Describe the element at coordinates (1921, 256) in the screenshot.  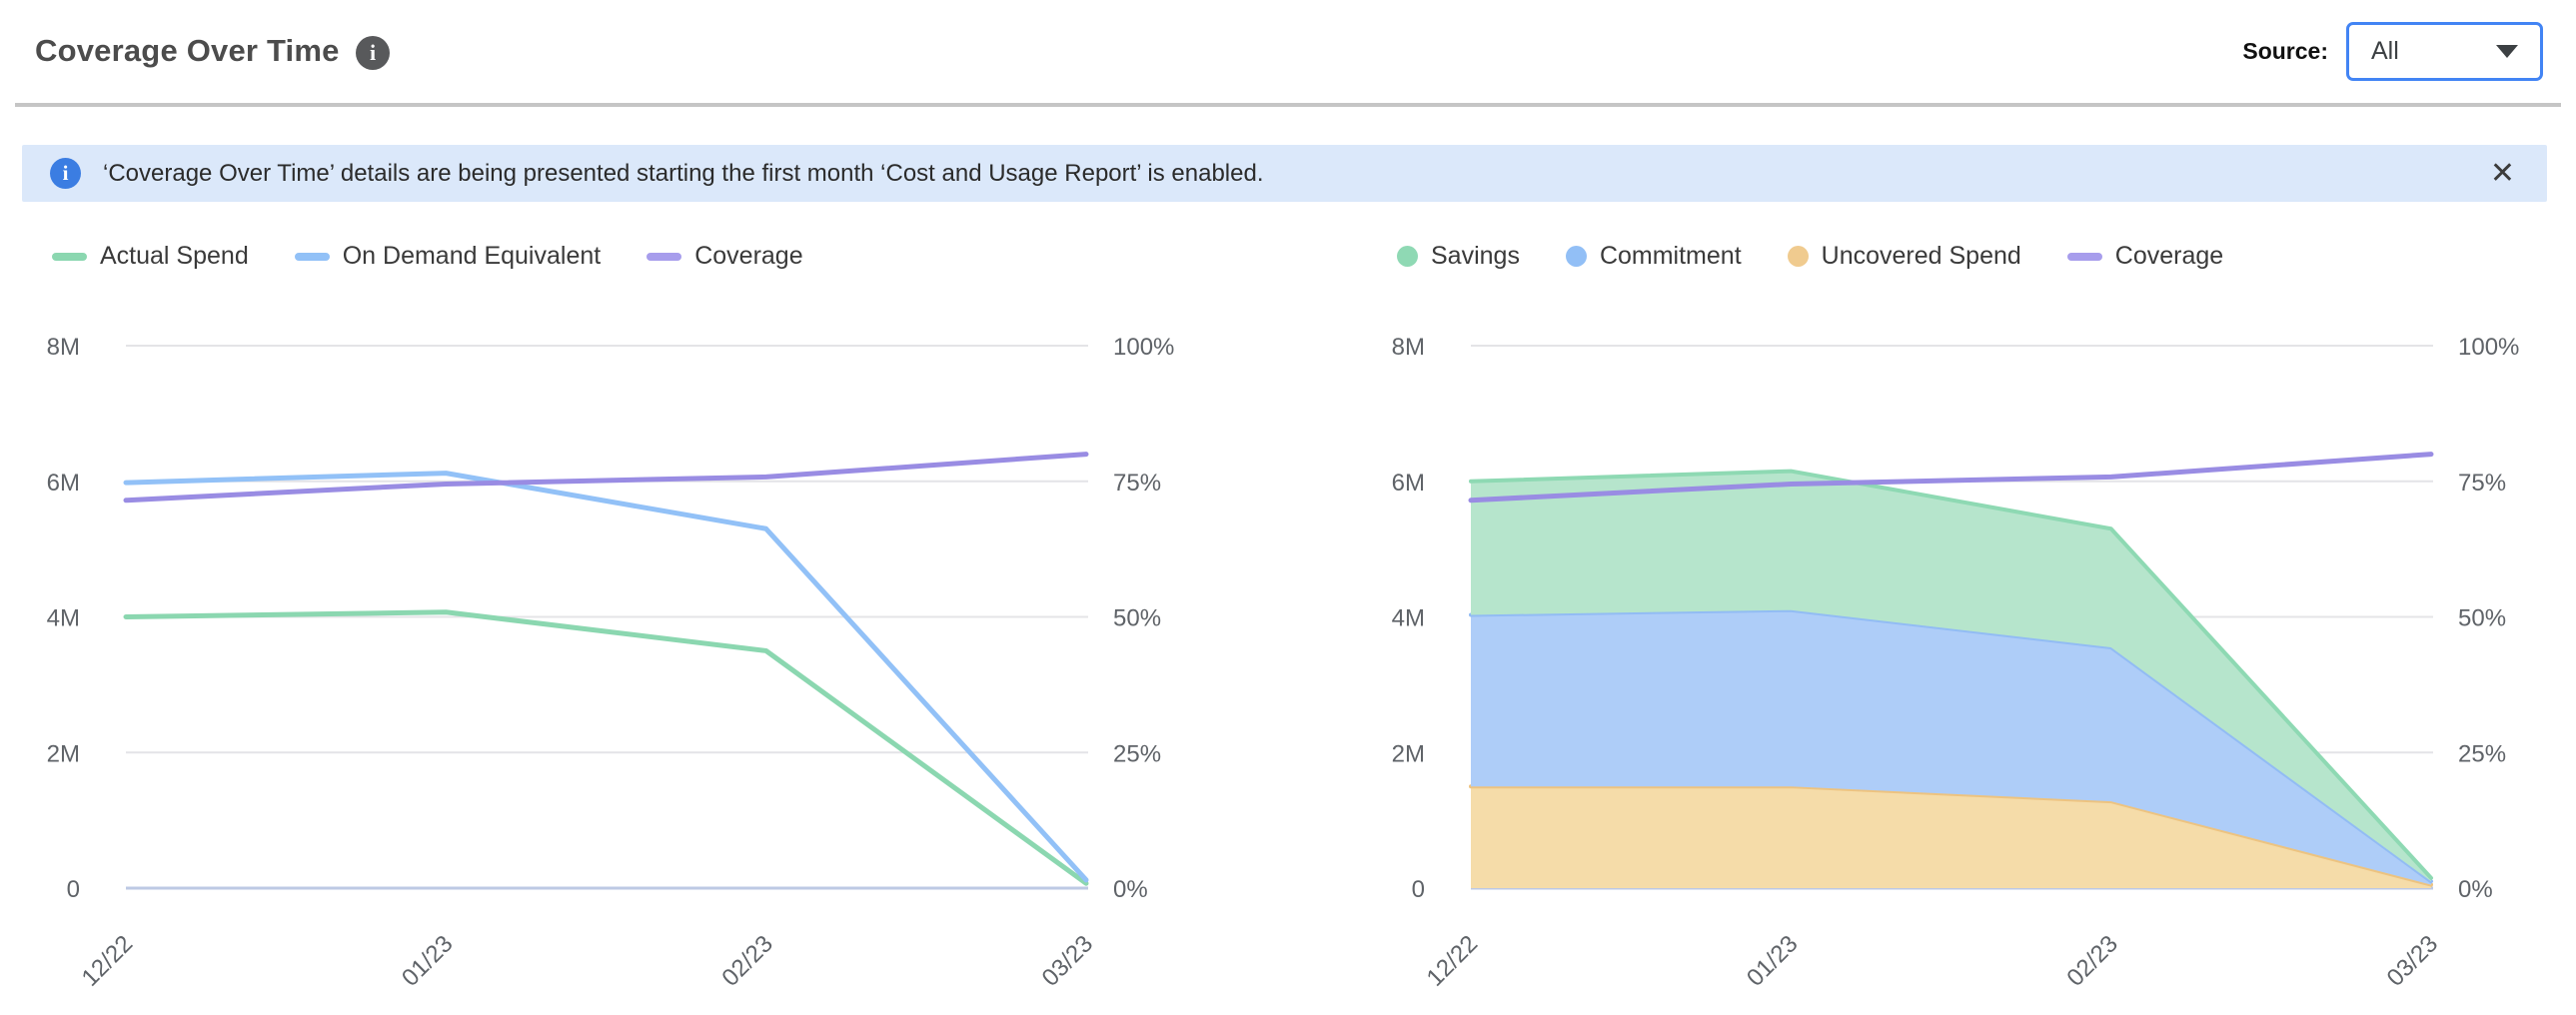
I see `legend-label: Uncovered Spend` at that location.